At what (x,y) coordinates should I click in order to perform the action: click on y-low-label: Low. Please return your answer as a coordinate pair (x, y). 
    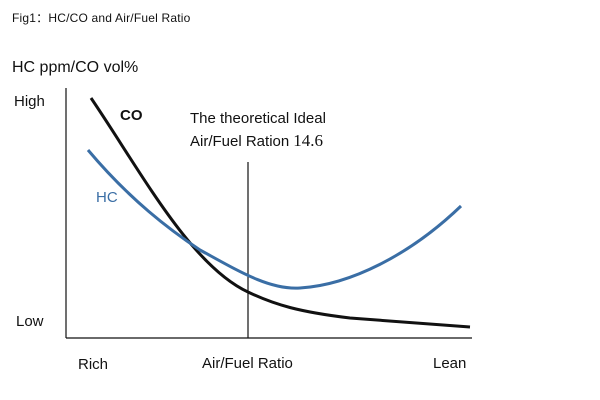
    Looking at the image, I should click on (30, 321).